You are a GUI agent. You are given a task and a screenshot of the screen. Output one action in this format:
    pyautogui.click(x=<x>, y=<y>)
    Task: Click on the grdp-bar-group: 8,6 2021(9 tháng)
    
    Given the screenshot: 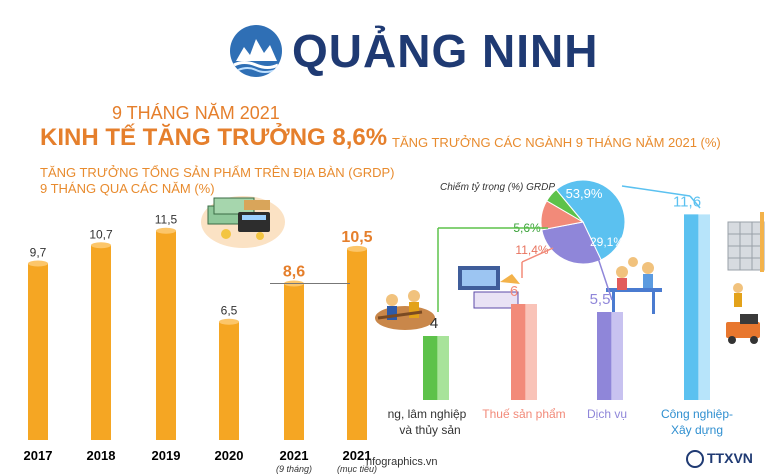 What is the action you would take?
    pyautogui.click(x=294, y=368)
    